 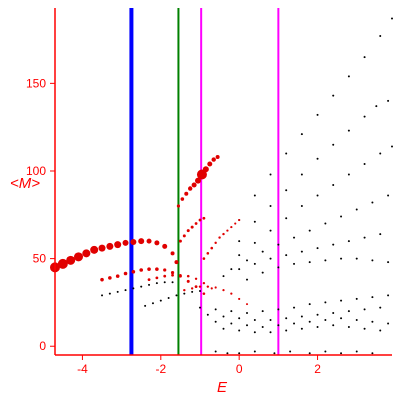 I want to click on y-tick-label: 150, so click(x=36, y=83).